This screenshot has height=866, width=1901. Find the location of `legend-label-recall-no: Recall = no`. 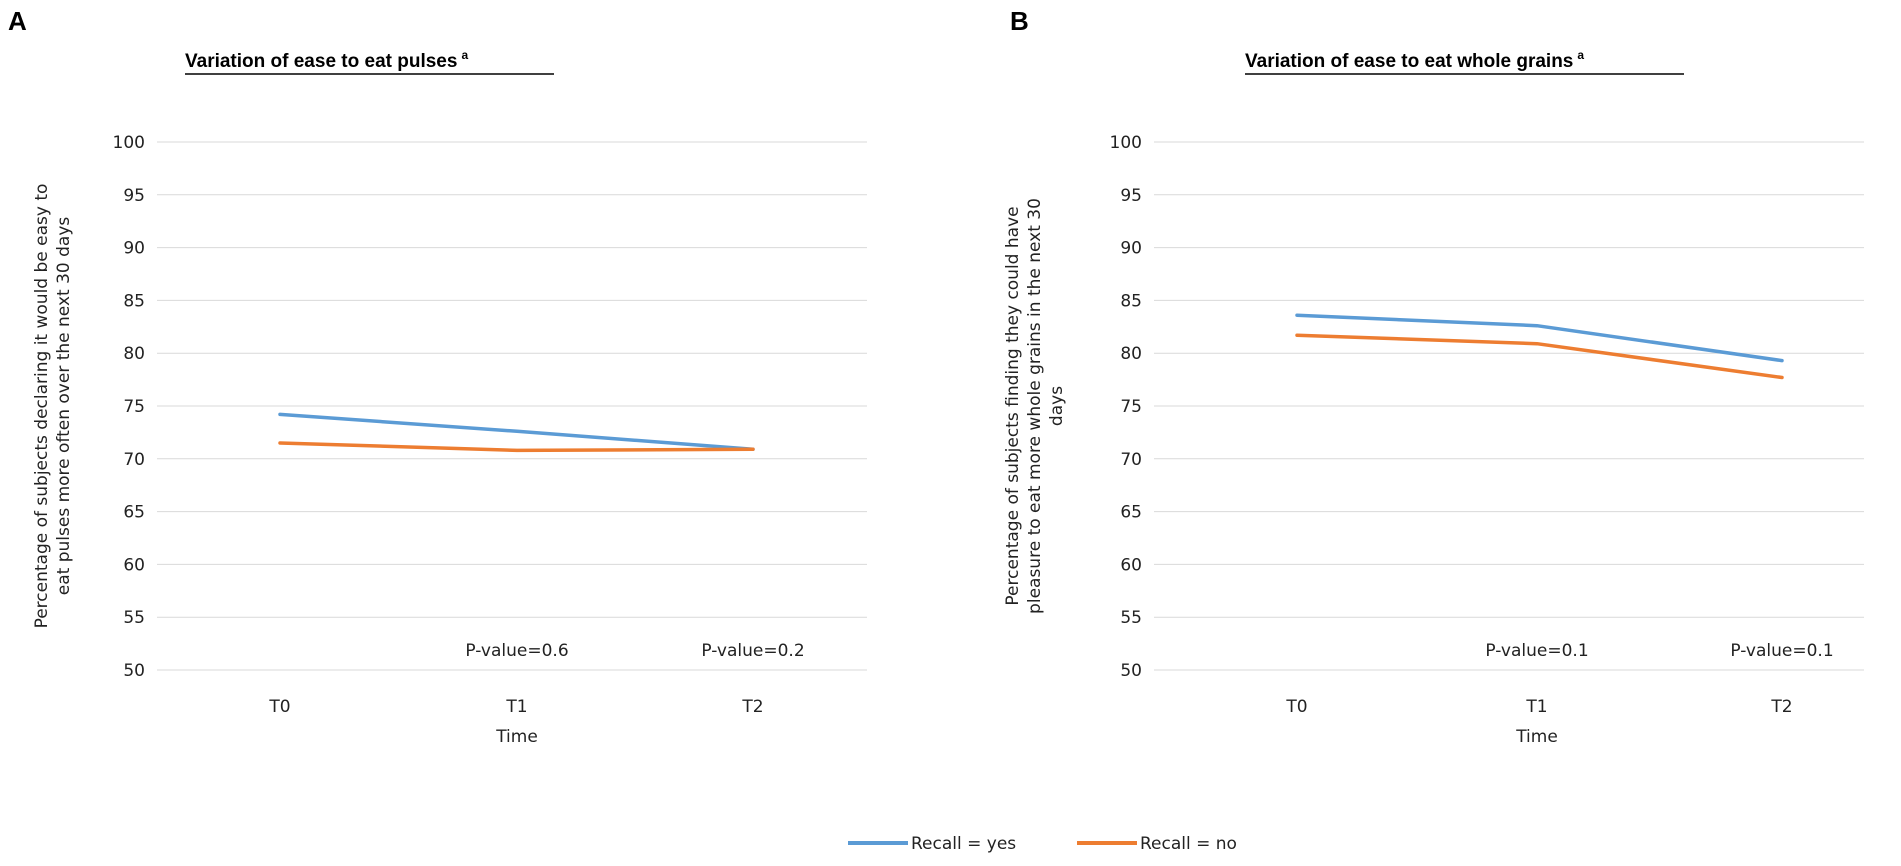

legend-label-recall-no: Recall = no is located at coordinates (1188, 844).